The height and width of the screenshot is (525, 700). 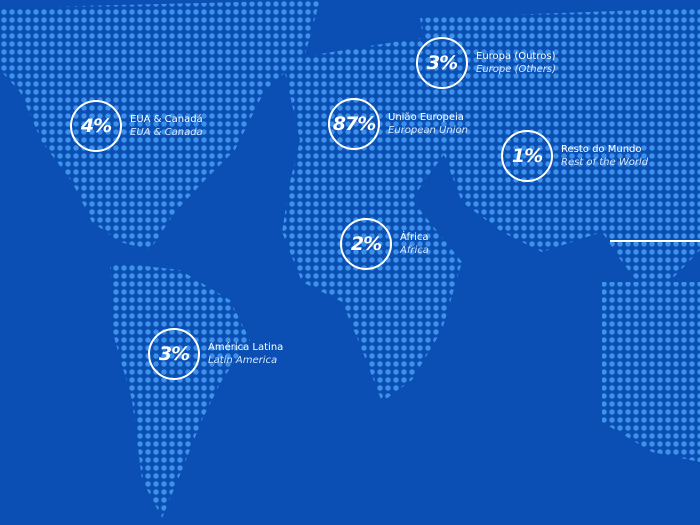 I want to click on label-en: Rest of the World, so click(x=605, y=162).